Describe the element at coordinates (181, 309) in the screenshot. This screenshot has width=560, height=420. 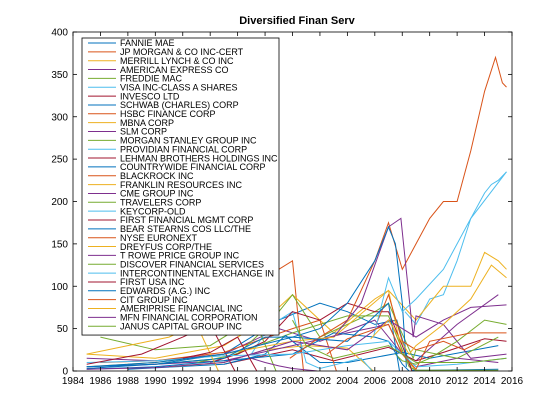
I see `legend-label-30: AMERIPRISE FINANCIAL INC` at that location.